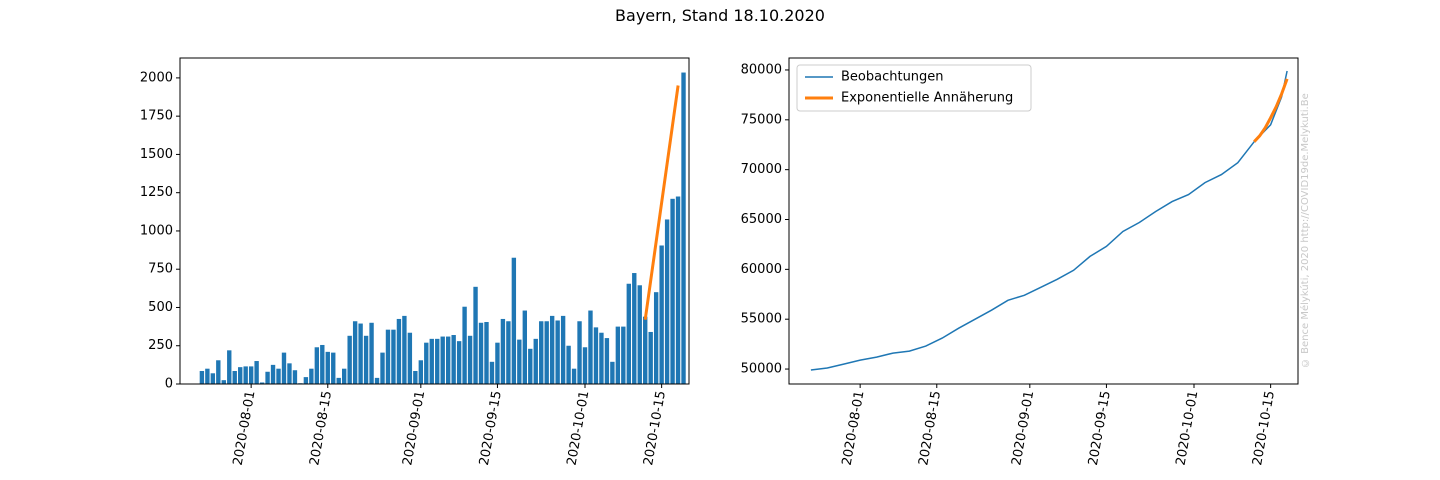  I want to click on legend-label: Beobachtungen, so click(892, 77).